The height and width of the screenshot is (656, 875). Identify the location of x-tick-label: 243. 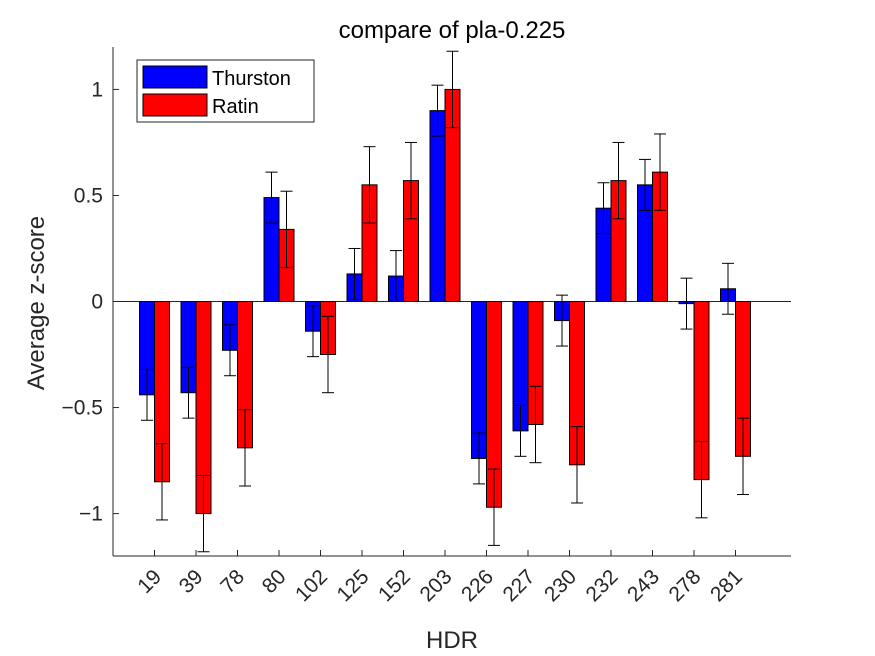
(643, 585).